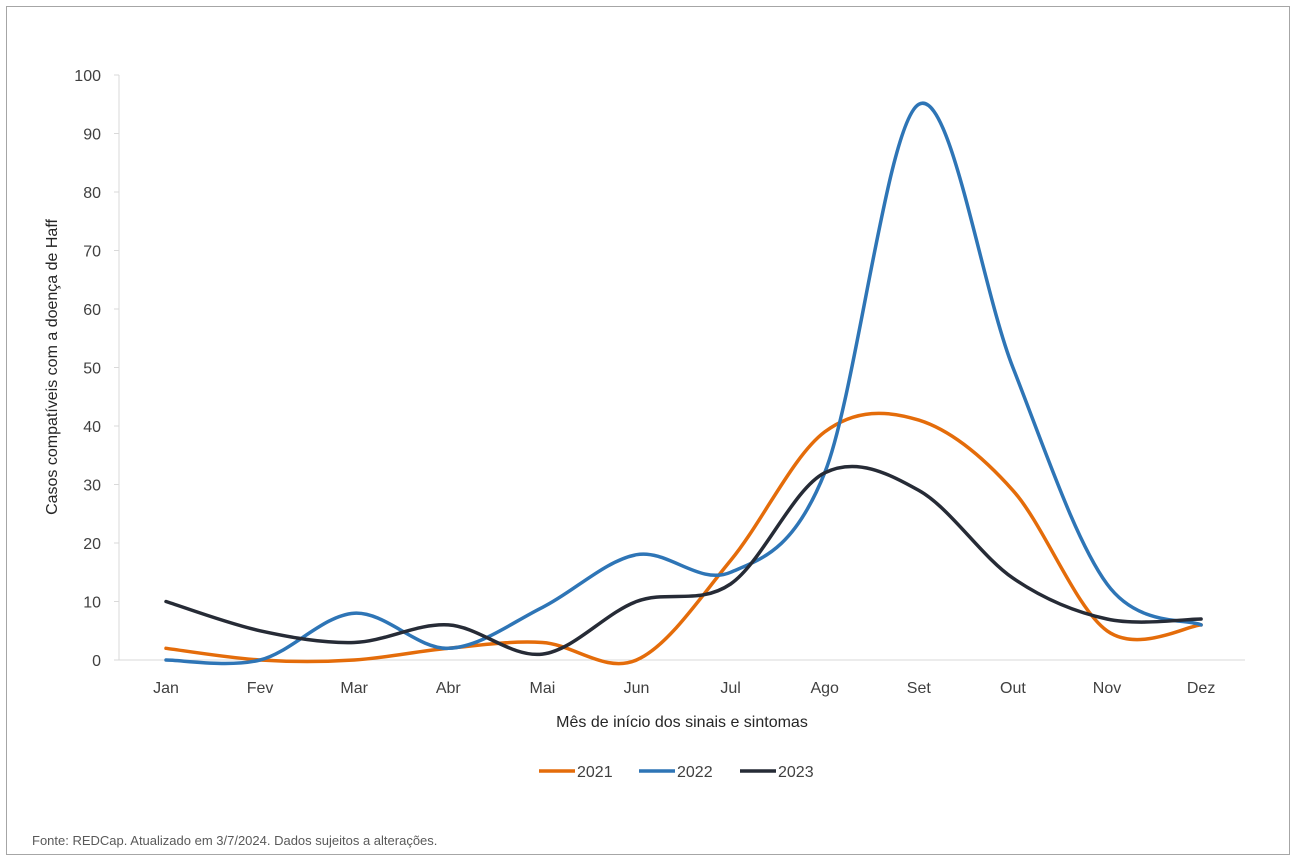 The width and height of the screenshot is (1292, 861). Describe the element at coordinates (92, 544) in the screenshot. I see `y-tick-label: 20` at that location.